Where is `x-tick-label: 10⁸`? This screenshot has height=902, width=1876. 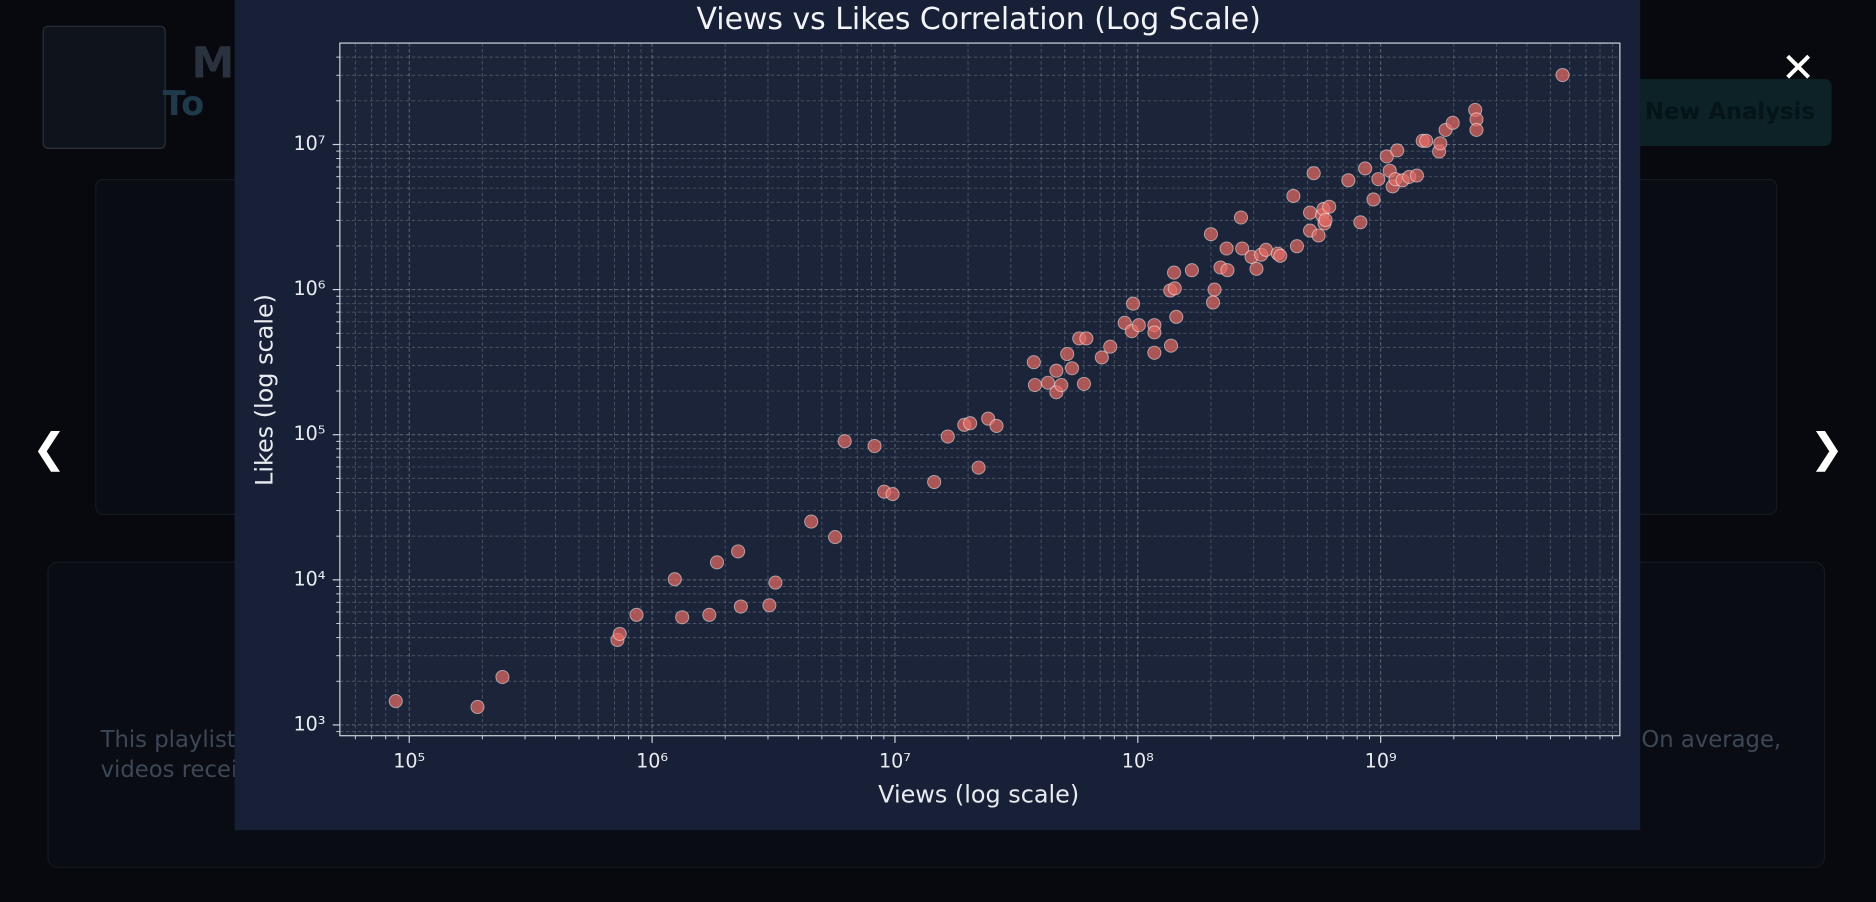
x-tick-label: 10⁸ is located at coordinates (1138, 761).